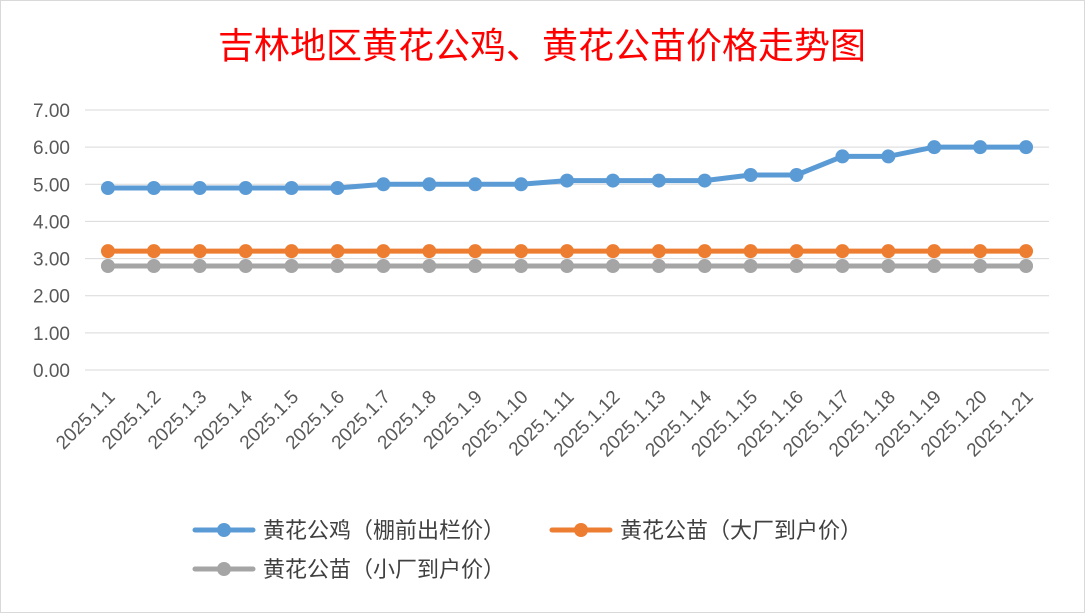  What do you see at coordinates (51, 185) in the screenshot?
I see `y-tick-label: 5.00` at bounding box center [51, 185].